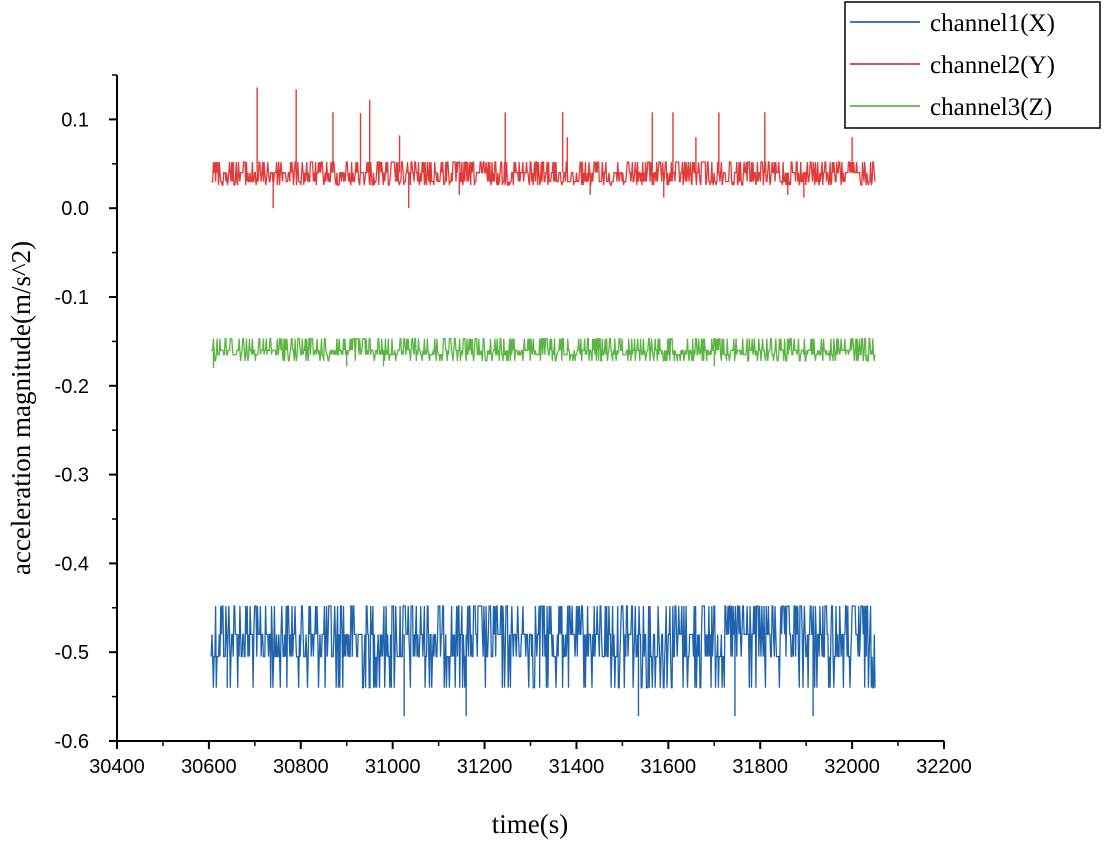 This screenshot has height=843, width=1105. What do you see at coordinates (301, 767) in the screenshot?
I see `x-tick-label: 30800` at bounding box center [301, 767].